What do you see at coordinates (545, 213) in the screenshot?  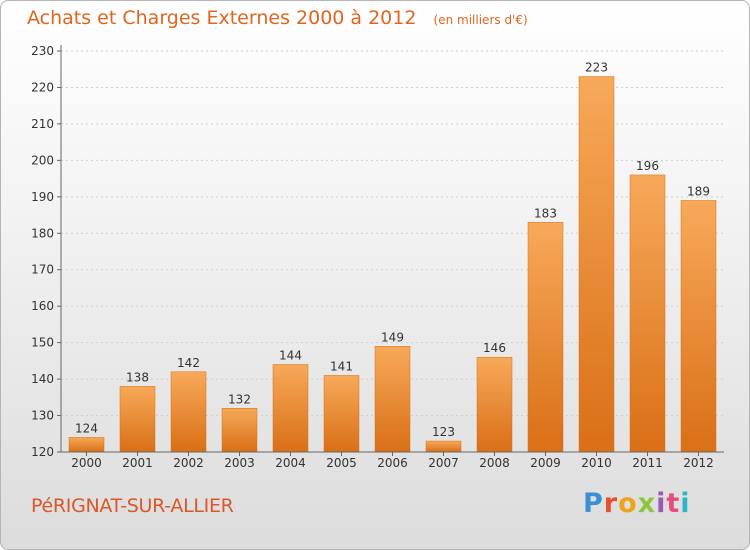 I see `data-label: 183` at bounding box center [545, 213].